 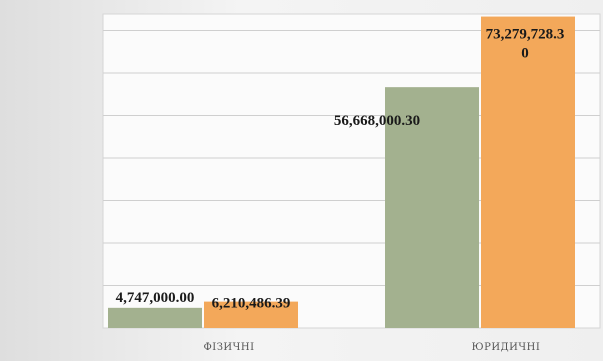 What do you see at coordinates (251, 304) in the screenshot?
I see `data-label: 6,210,486.39` at bounding box center [251, 304].